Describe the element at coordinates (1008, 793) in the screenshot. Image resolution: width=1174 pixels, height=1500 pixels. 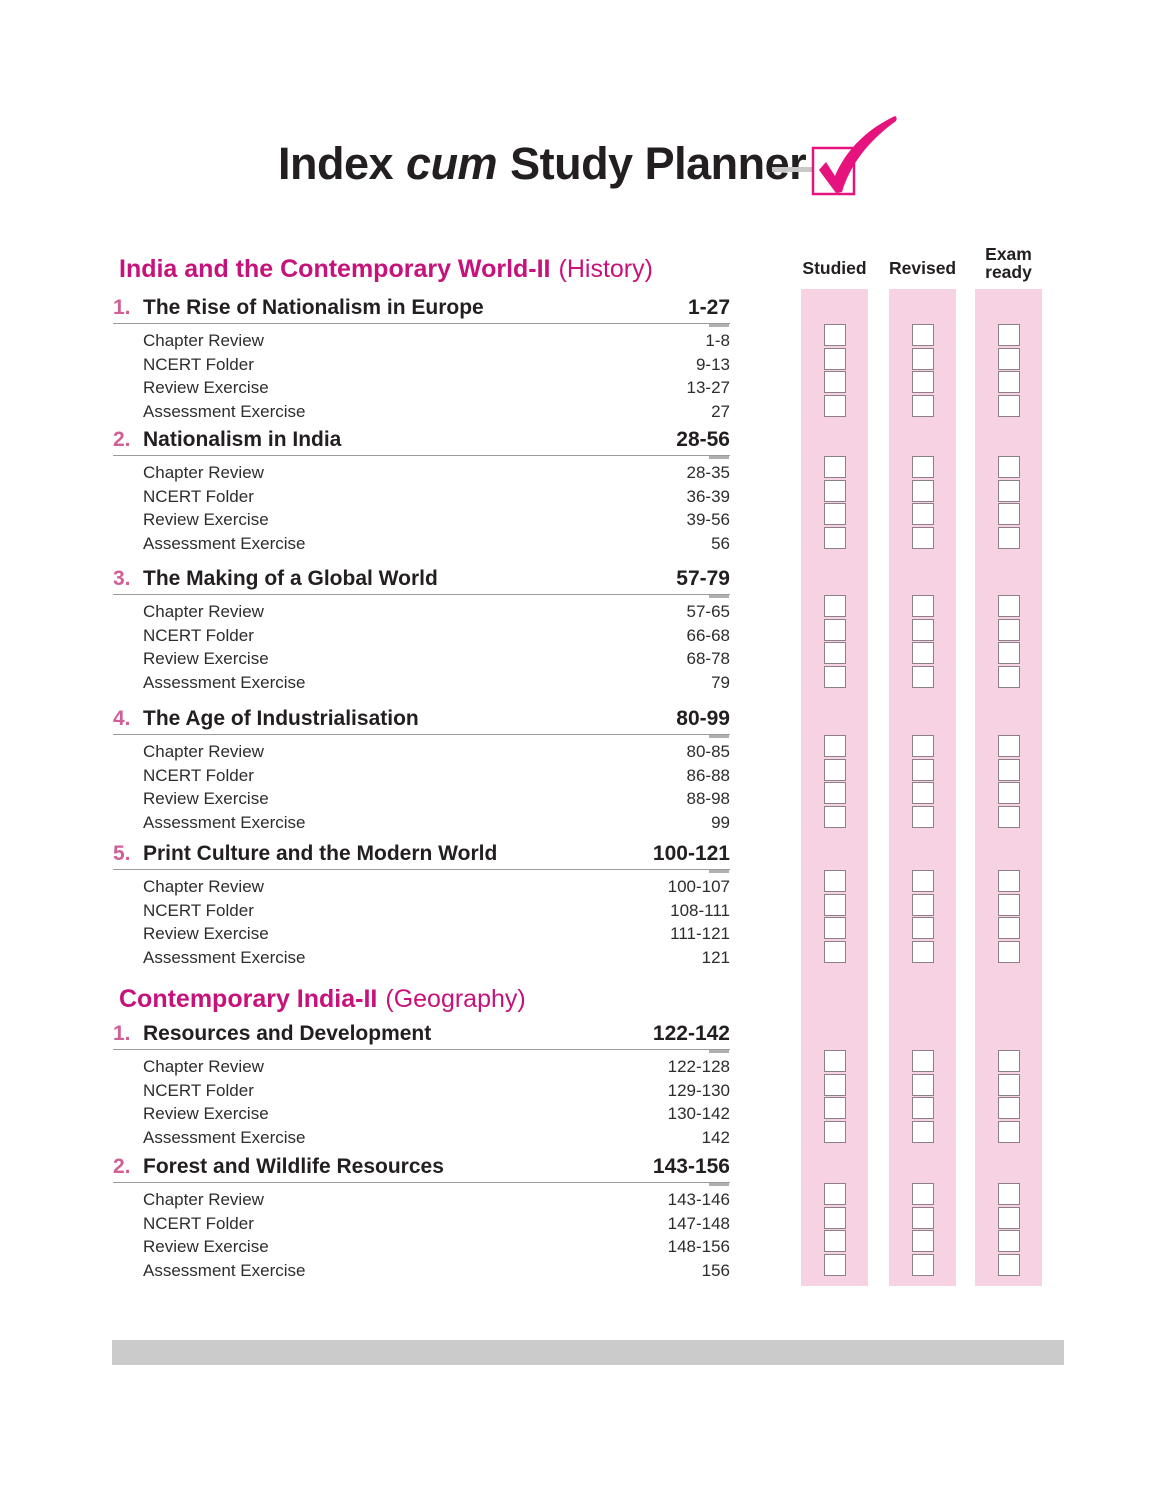
I see `checkbox-exam-ready-s1-4-item3` at that location.